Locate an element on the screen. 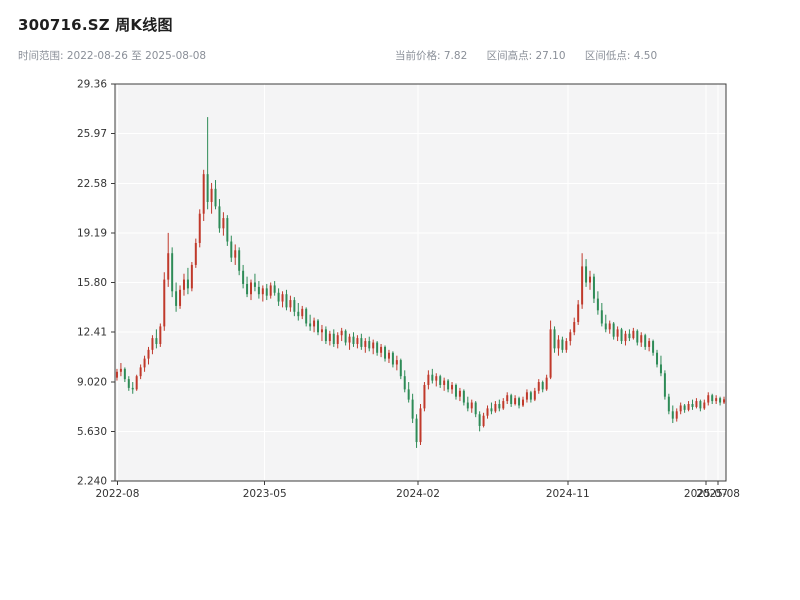 Image resolution: width=800 pixels, height=600 pixels. y-tick-label: 9.020 is located at coordinates (92, 382).